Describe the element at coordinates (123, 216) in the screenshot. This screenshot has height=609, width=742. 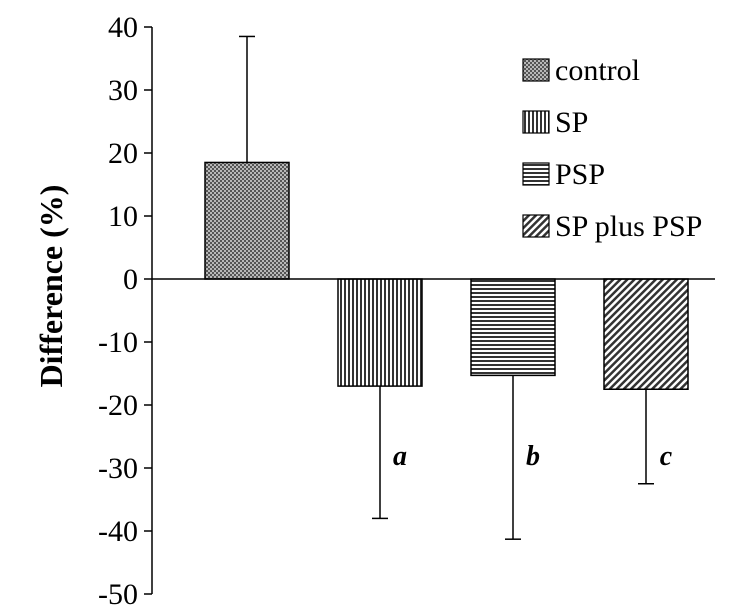
I see `y-tick-label: 10` at that location.